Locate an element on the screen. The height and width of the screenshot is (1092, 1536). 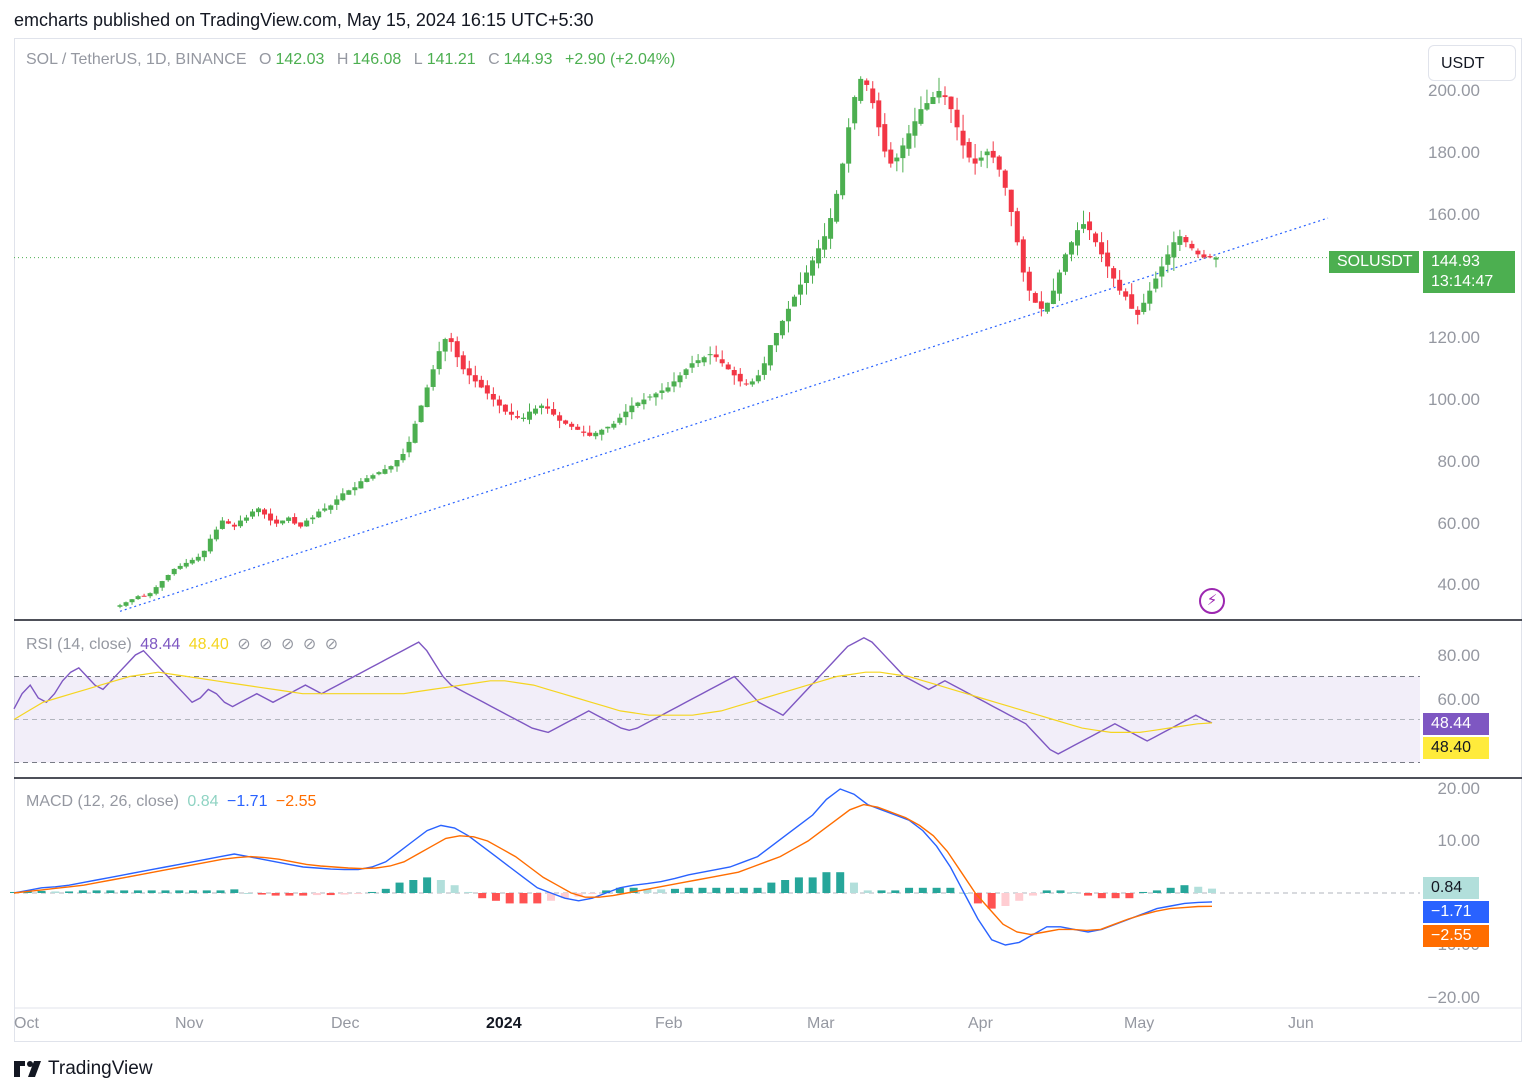
low-value: 141.21 is located at coordinates (451, 59).